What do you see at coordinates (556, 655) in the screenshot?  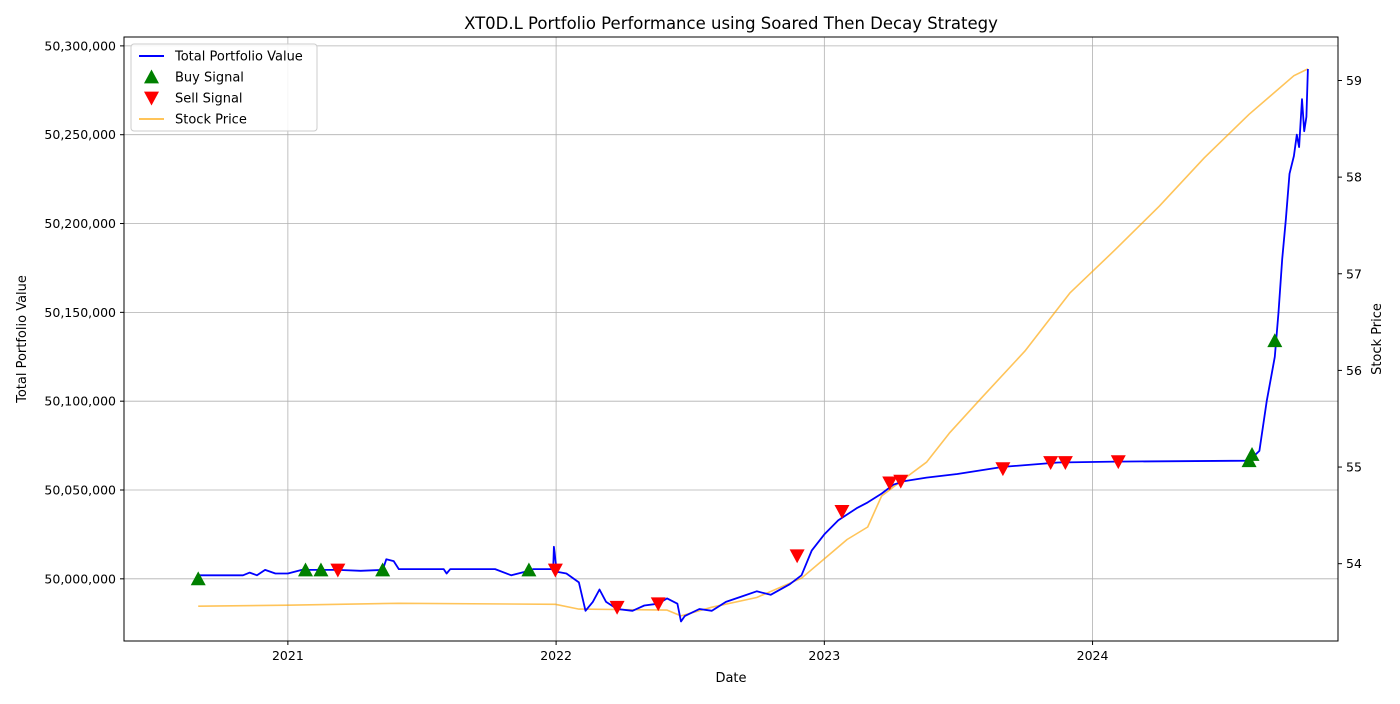 I see `x-tick-label: 2022` at bounding box center [556, 655].